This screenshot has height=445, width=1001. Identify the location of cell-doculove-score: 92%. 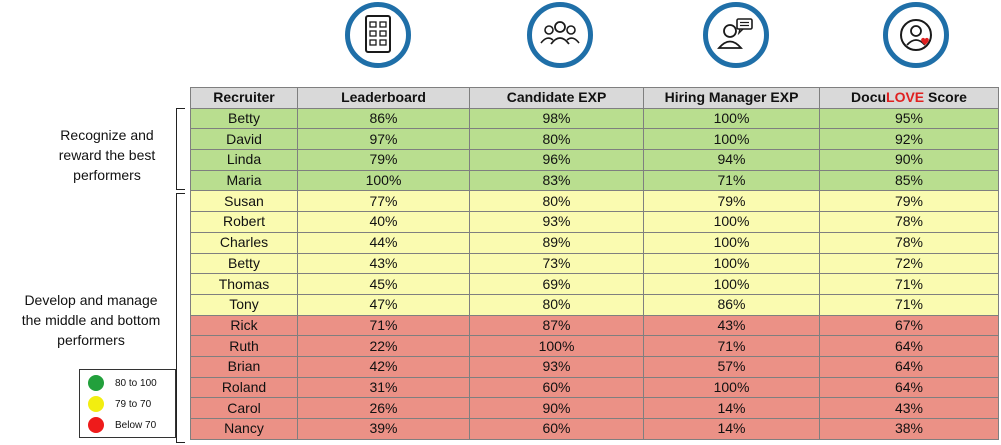
(909, 139).